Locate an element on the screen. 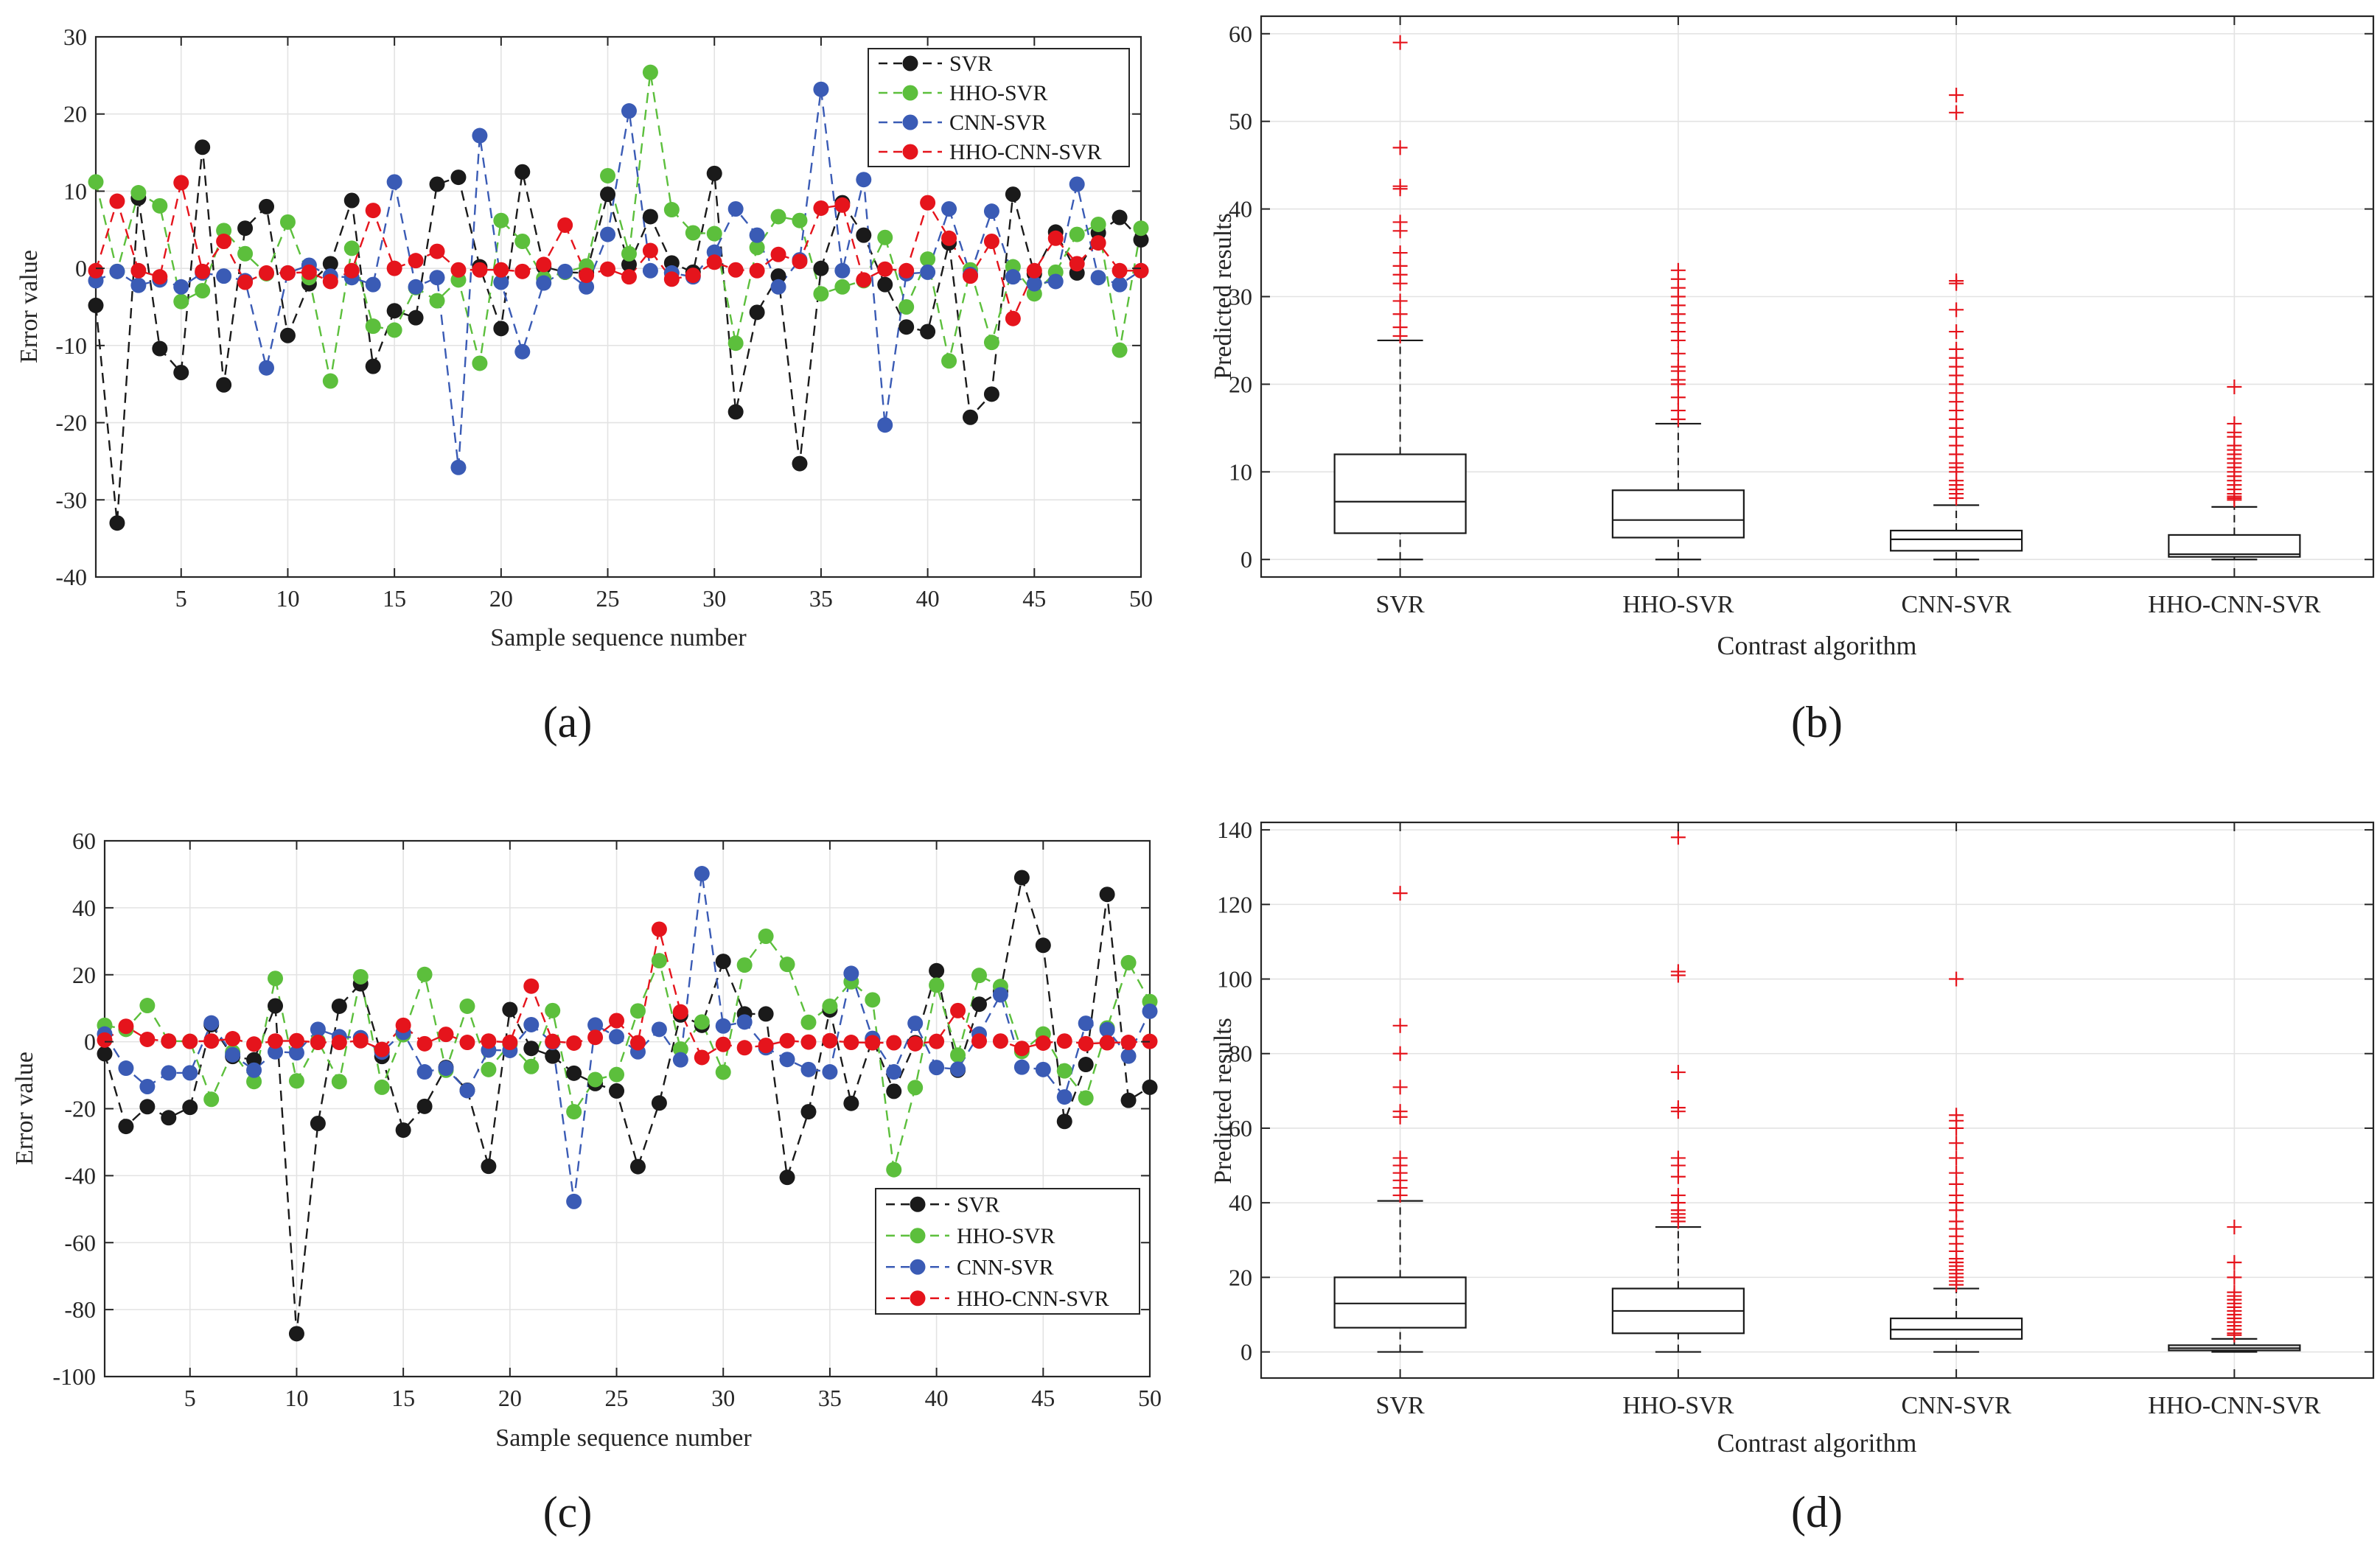 Image resolution: width=2380 pixels, height=1563 pixels. y-tick-label: -20 is located at coordinates (71, 423).